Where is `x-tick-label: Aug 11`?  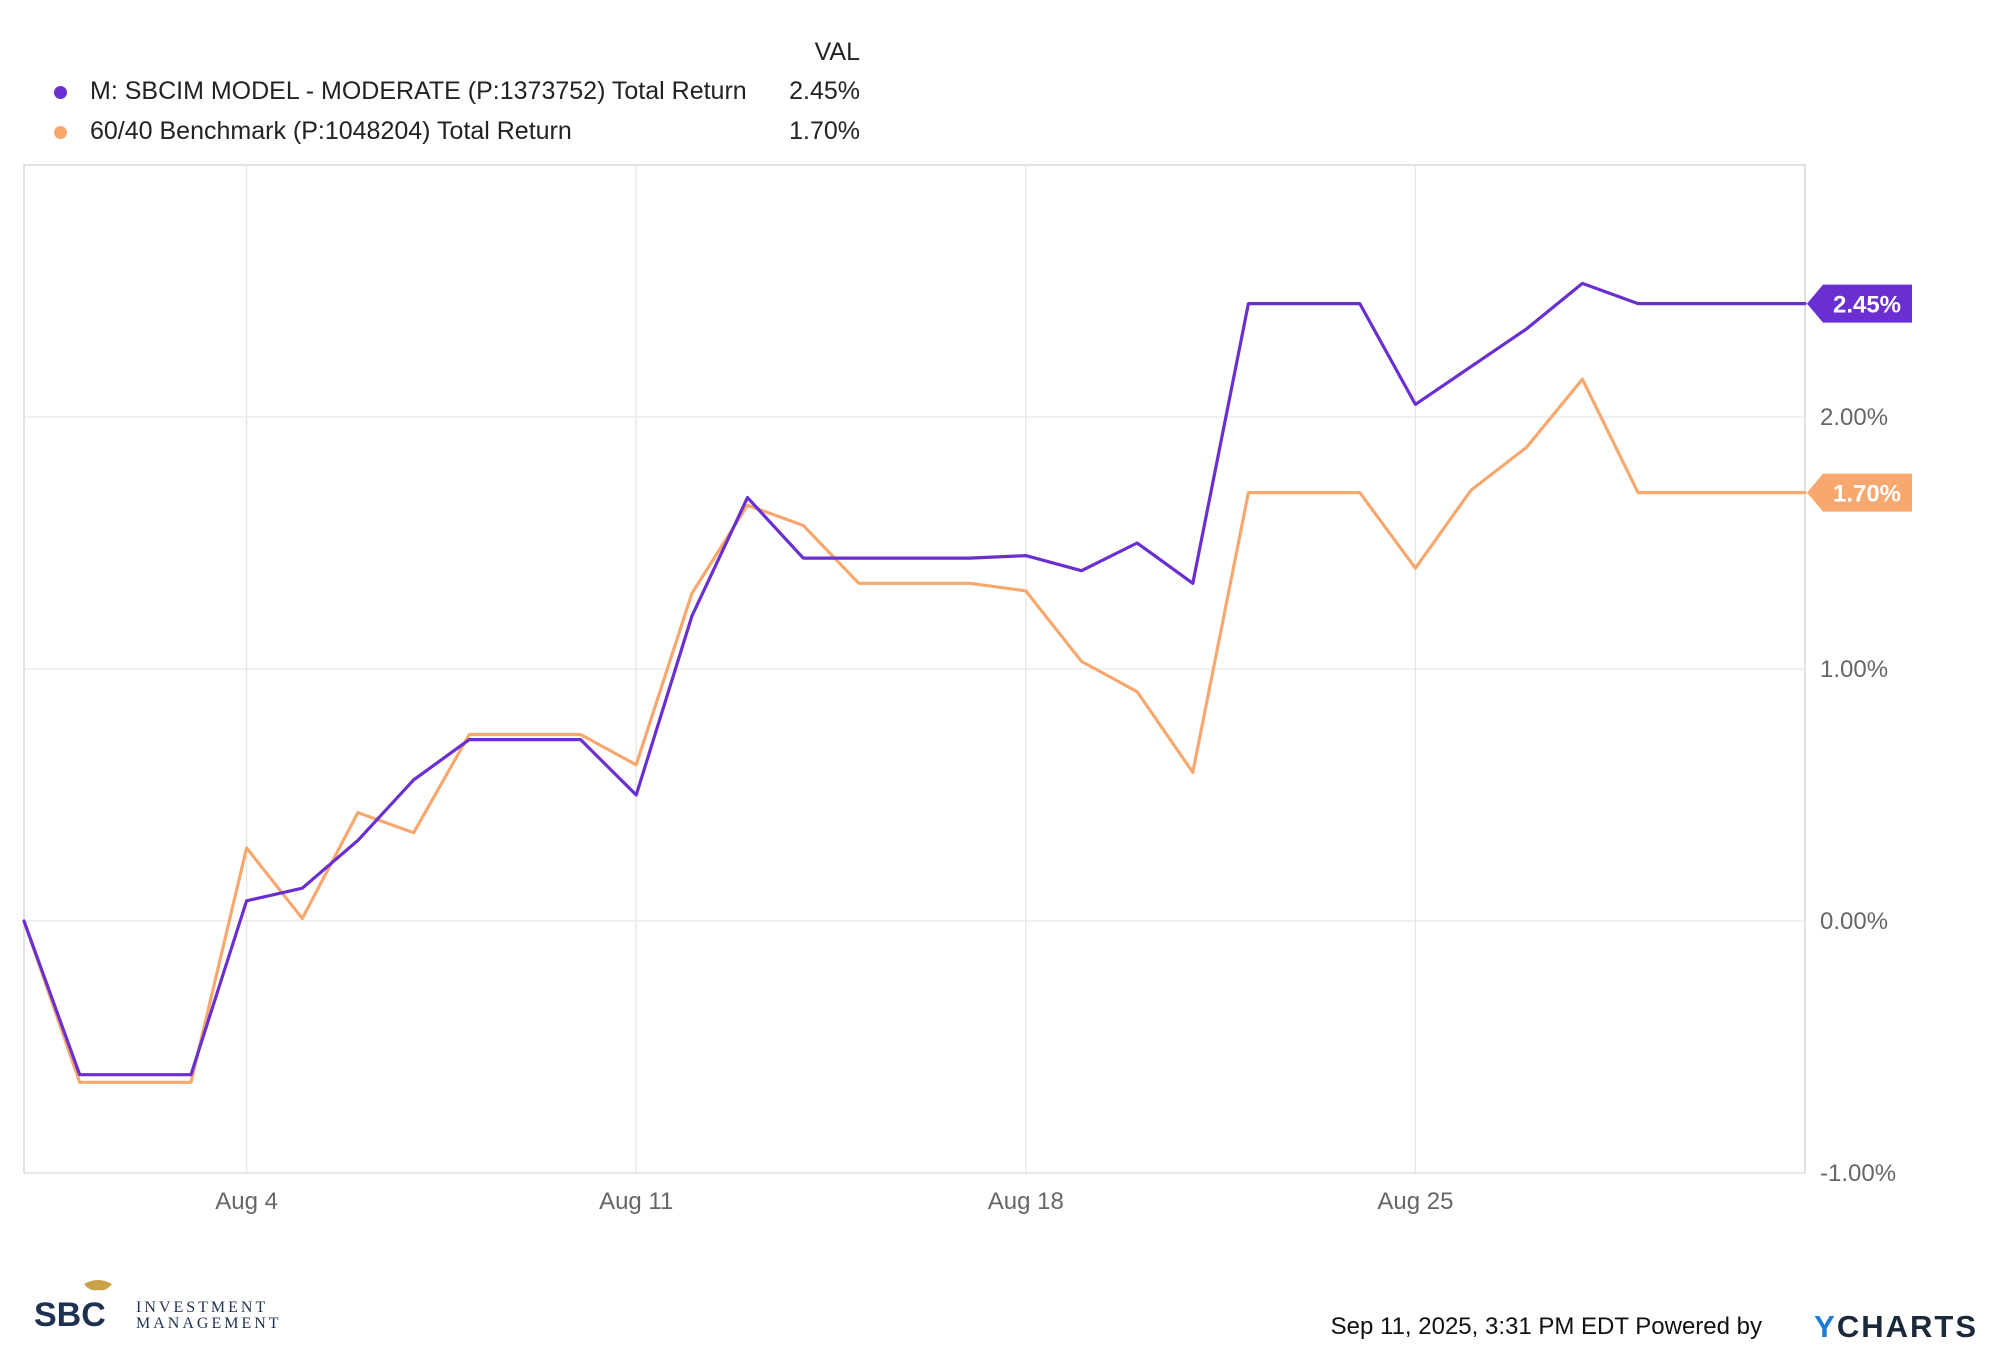 x-tick-label: Aug 11 is located at coordinates (636, 1201).